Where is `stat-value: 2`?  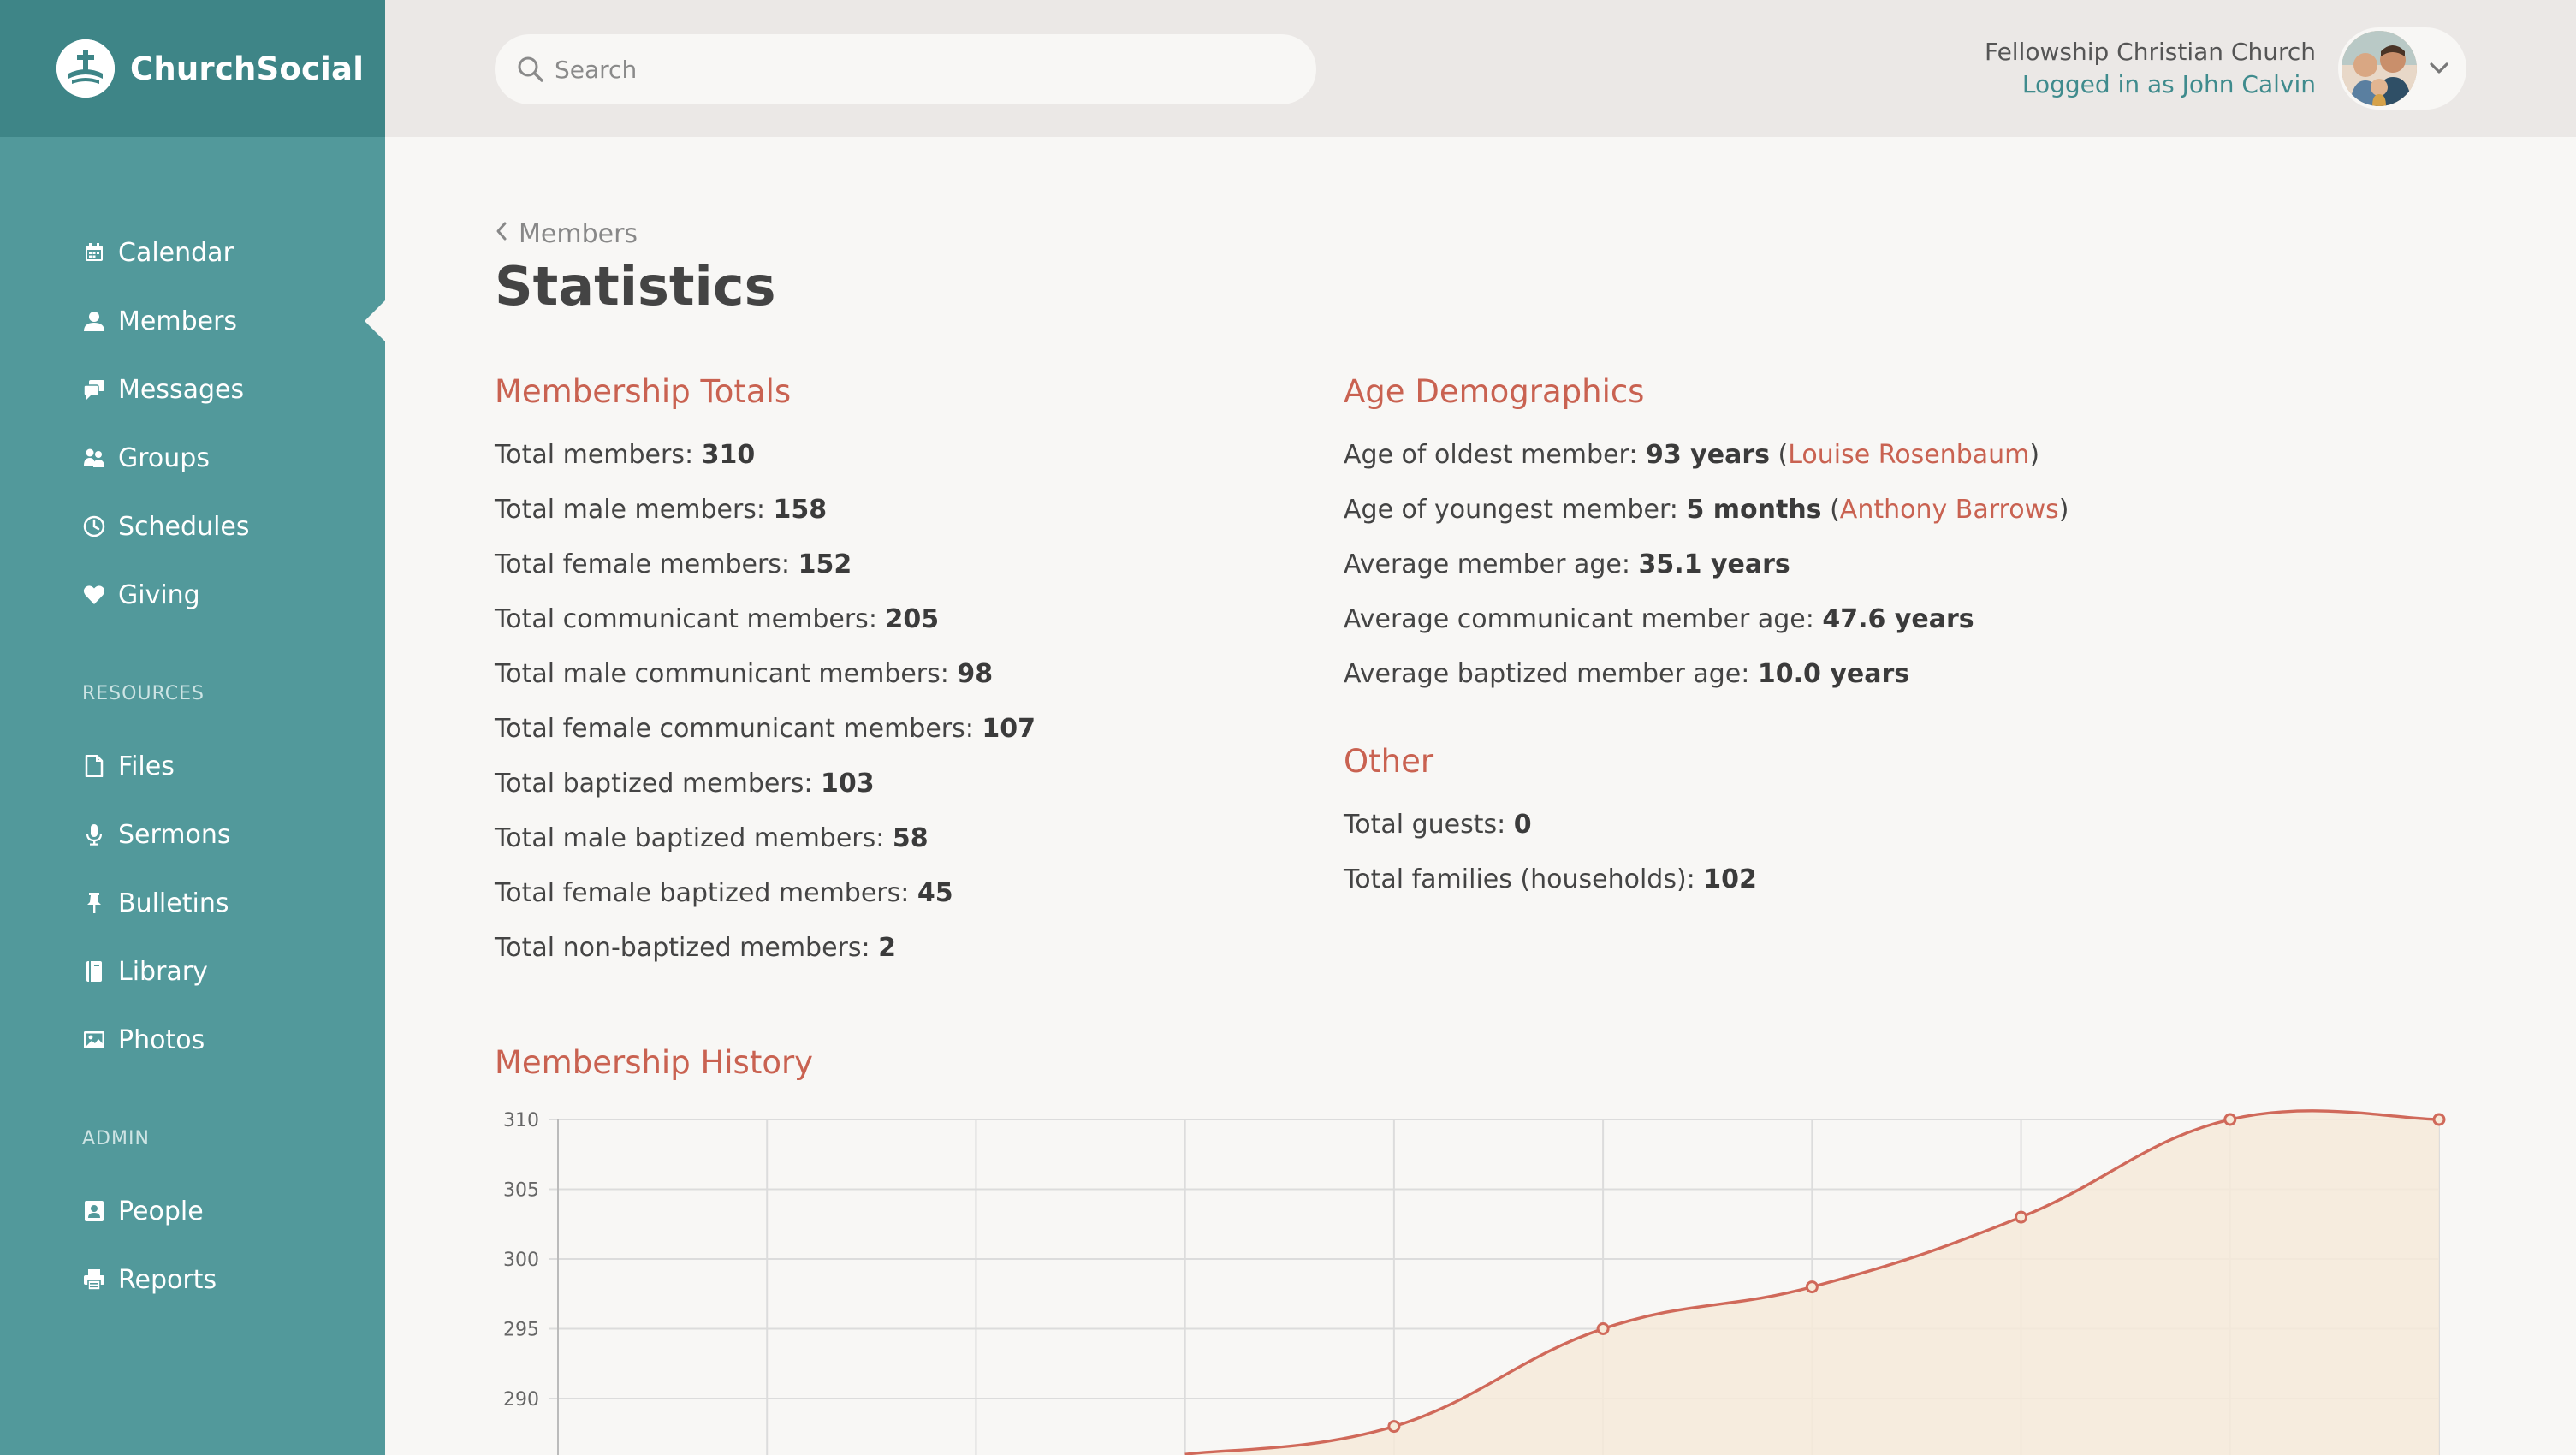 stat-value: 2 is located at coordinates (887, 948).